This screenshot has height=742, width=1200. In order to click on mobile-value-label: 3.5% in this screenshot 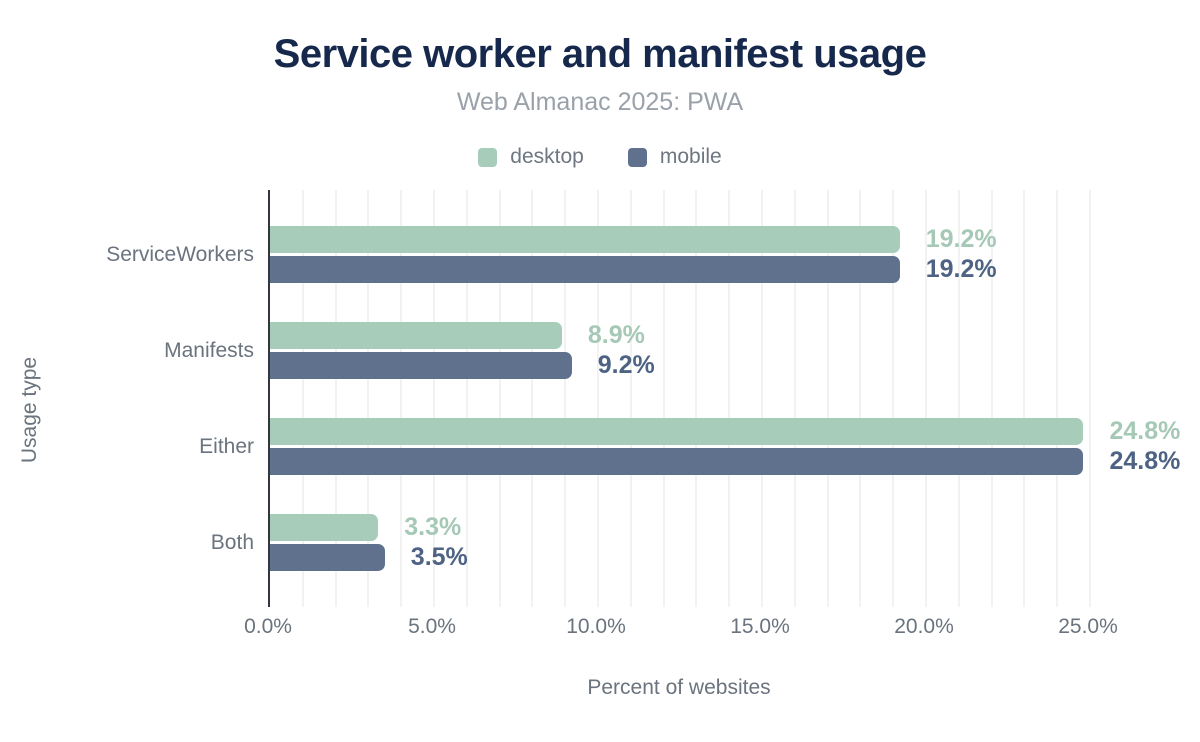, I will do `click(439, 557)`.